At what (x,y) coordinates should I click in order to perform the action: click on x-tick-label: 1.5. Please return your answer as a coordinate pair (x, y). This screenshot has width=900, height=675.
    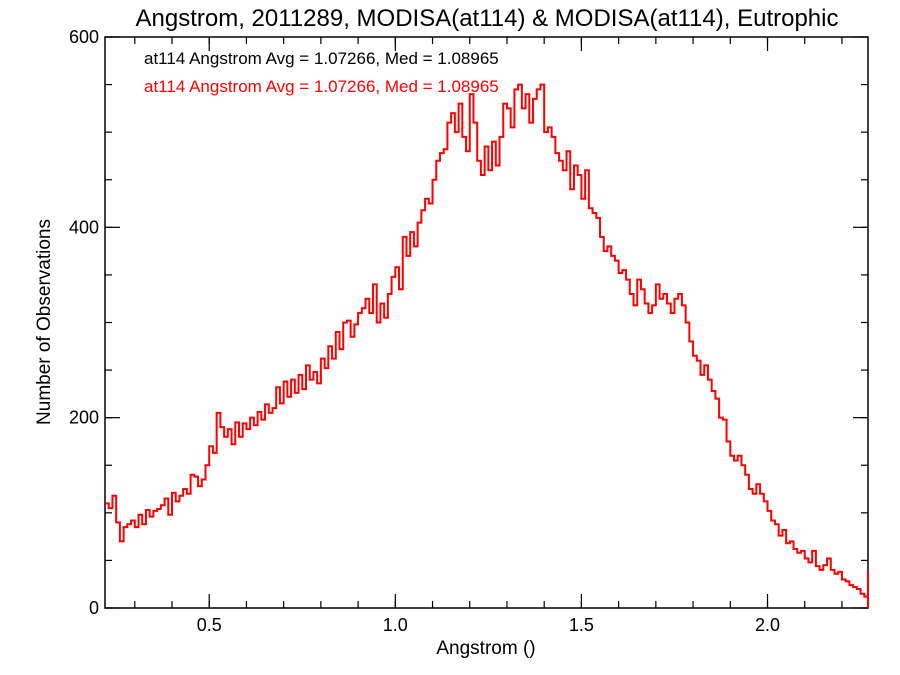
    Looking at the image, I should click on (581, 625).